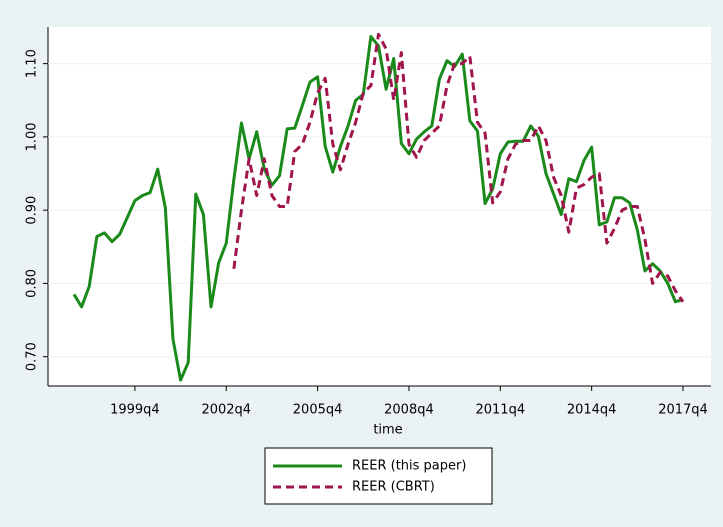 Image resolution: width=723 pixels, height=527 pixels. Describe the element at coordinates (500, 410) in the screenshot. I see `x-tick-label: 2011q4` at that location.